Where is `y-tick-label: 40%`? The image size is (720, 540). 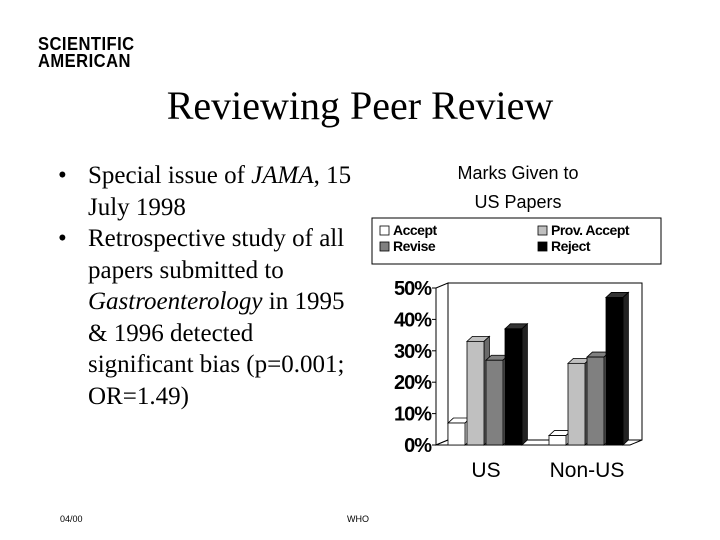
y-tick-label: 40% is located at coordinates (413, 320).